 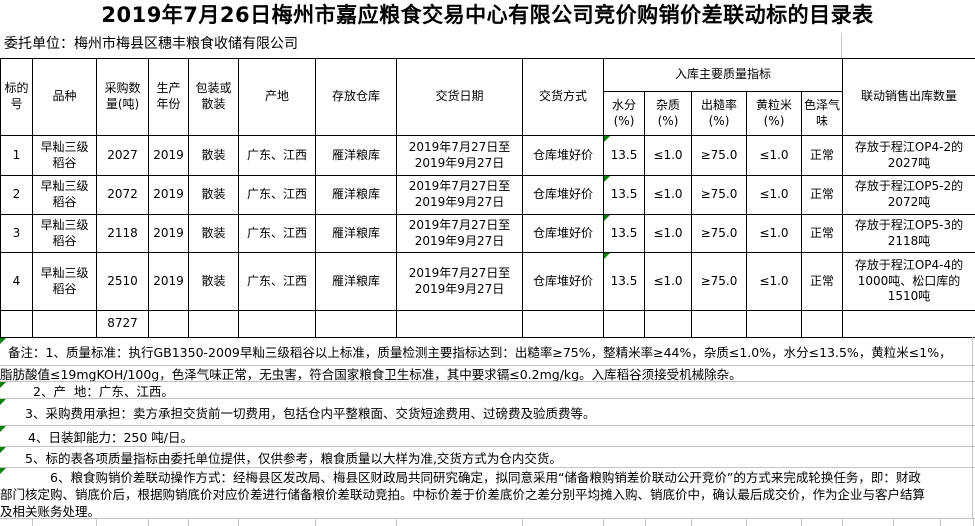 What do you see at coordinates (487, 44) in the screenshot?
I see `consignor-line: 委托单位：梅州市梅县区穗丰粮食收储有限公司` at bounding box center [487, 44].